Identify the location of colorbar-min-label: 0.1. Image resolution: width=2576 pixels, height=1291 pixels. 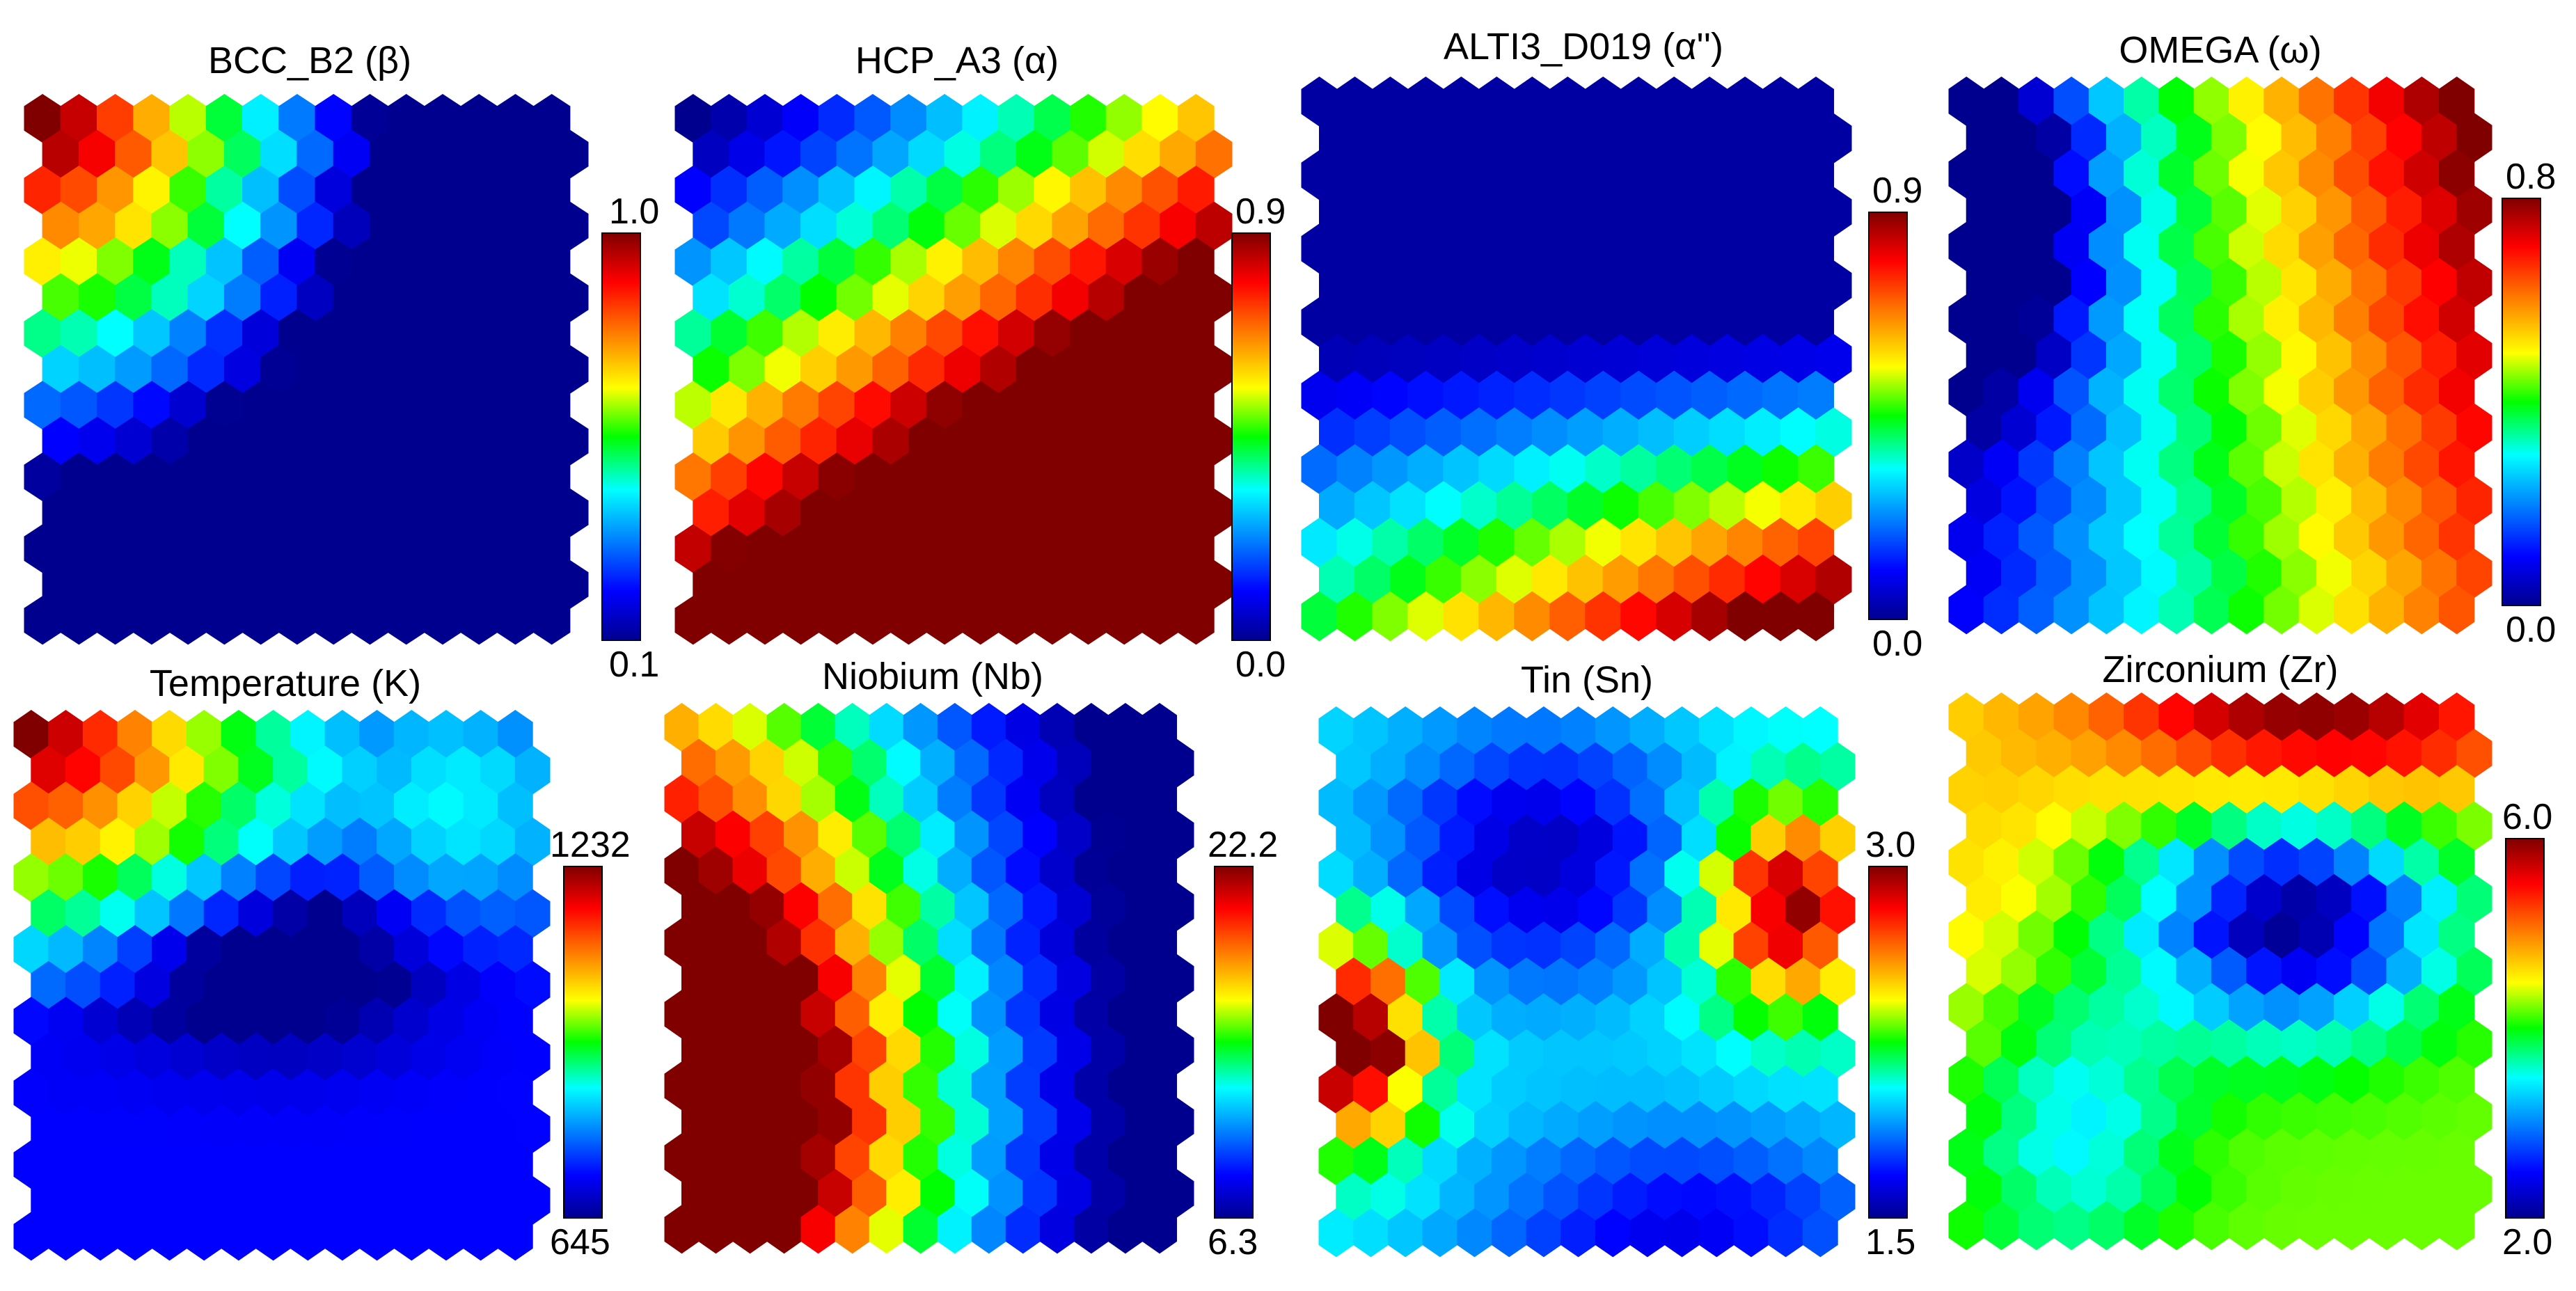
(634, 664).